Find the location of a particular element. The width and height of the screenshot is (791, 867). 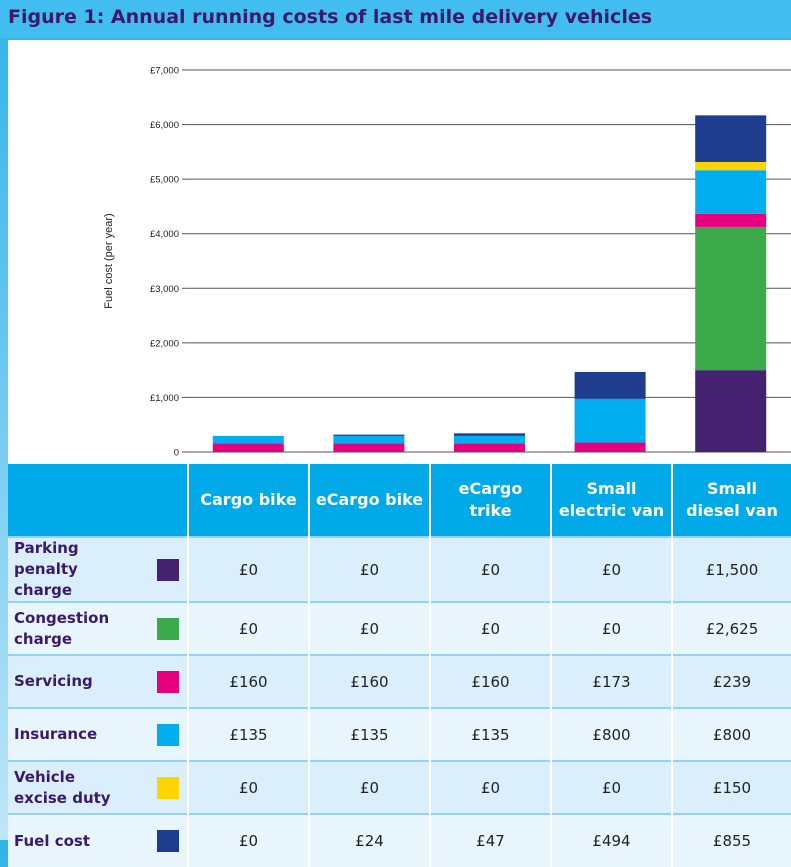

y-tick-label: £2,000 is located at coordinates (164, 343).